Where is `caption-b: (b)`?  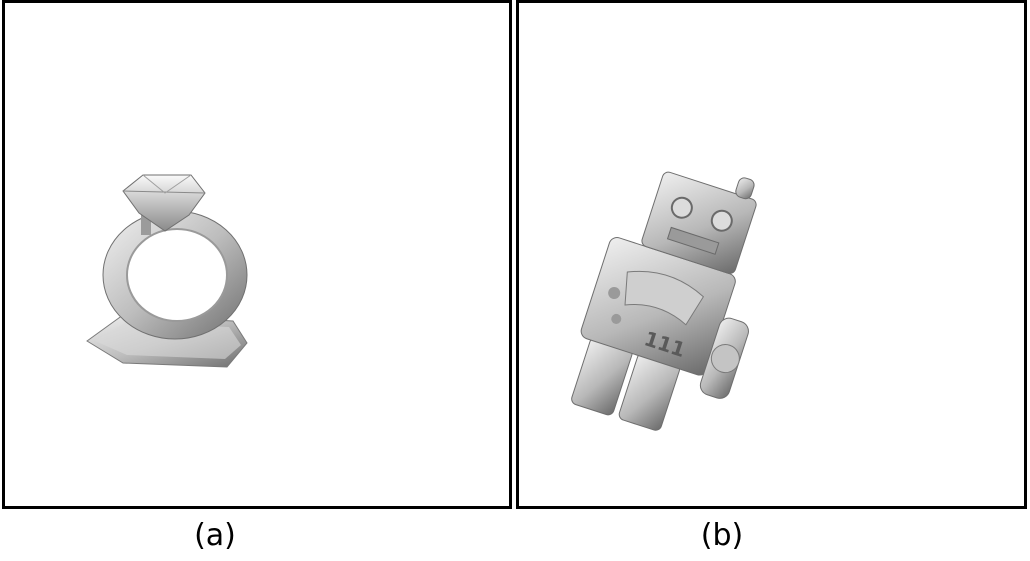 caption-b: (b) is located at coordinates (722, 535).